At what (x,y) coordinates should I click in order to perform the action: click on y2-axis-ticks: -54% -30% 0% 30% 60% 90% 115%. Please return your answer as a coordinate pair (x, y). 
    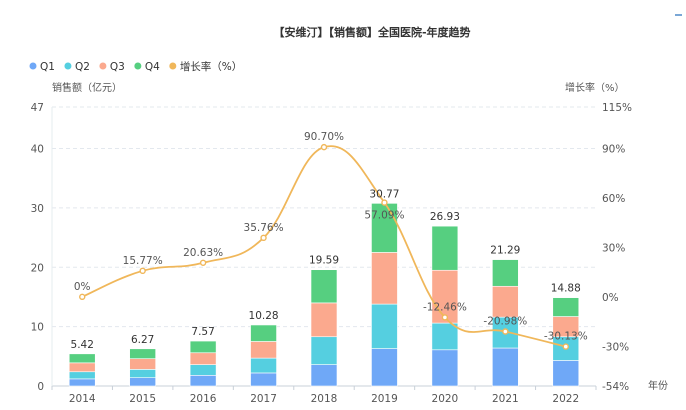
    Looking at the image, I should click on (617, 247).